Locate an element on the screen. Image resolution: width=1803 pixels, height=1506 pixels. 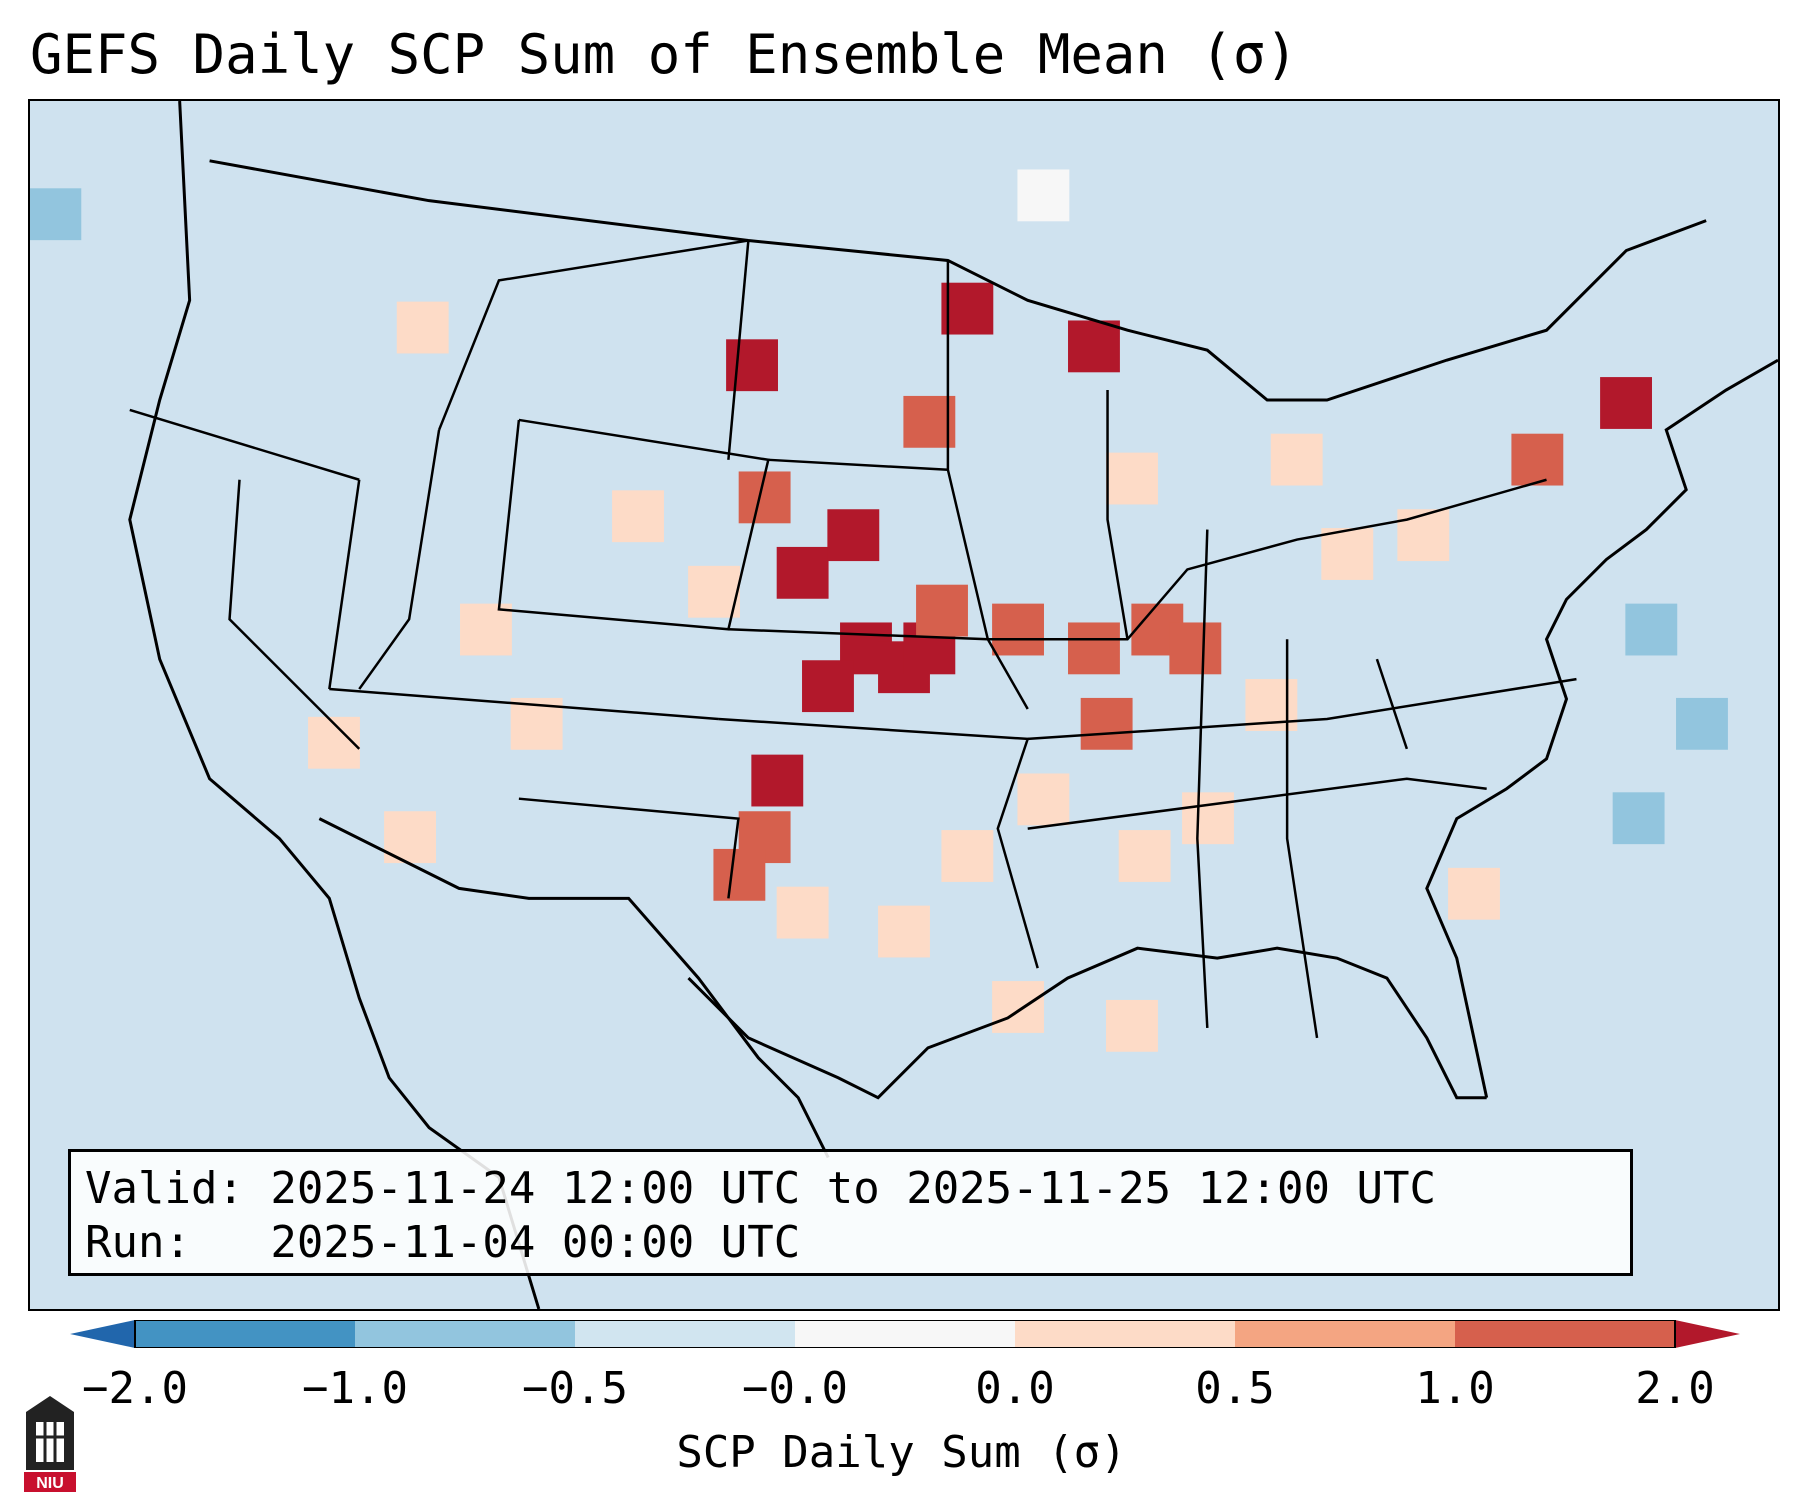
colorbar-tick-label: 2.0 is located at coordinates (1675, 1388).